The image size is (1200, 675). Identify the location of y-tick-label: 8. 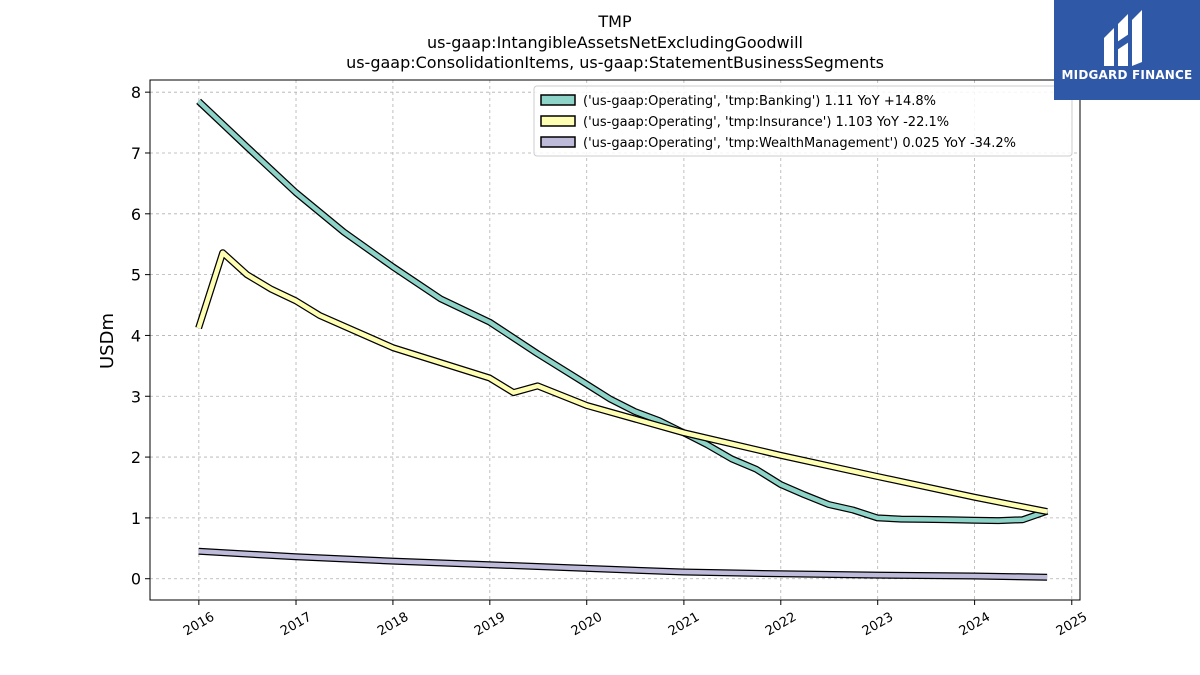
(136, 92).